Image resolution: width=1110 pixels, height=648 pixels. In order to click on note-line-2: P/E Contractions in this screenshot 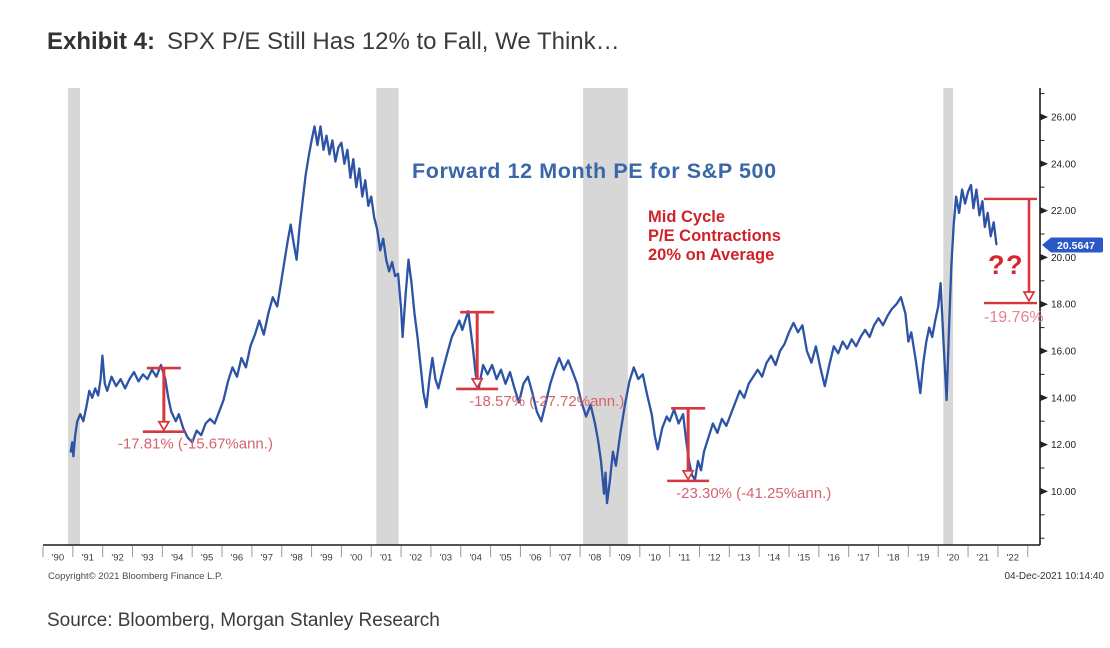, I will do `click(714, 236)`.